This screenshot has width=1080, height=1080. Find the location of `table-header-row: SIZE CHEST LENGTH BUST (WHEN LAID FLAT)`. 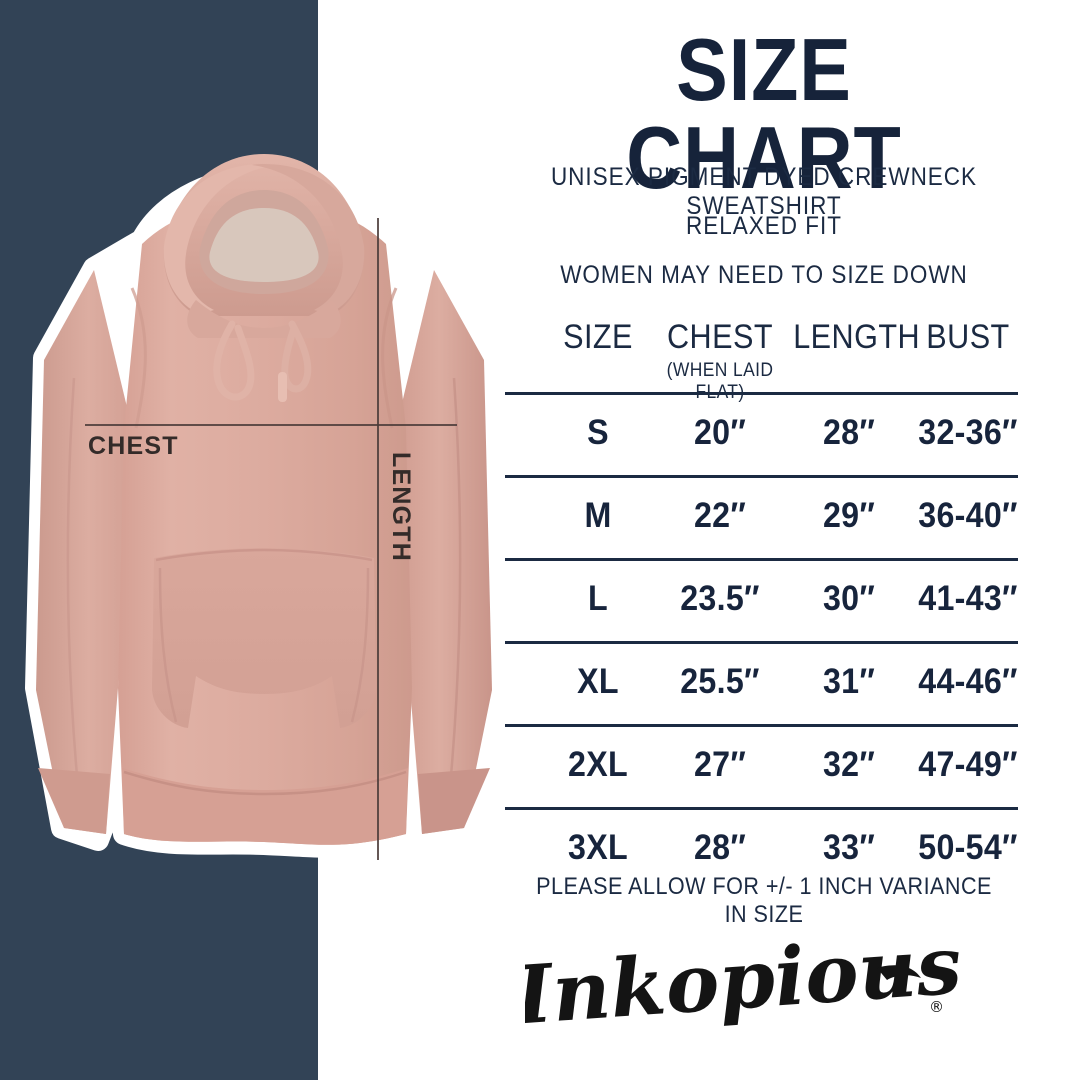

table-header-row: SIZE CHEST LENGTH BUST (WHEN LAID FLAT) is located at coordinates (764, 360).